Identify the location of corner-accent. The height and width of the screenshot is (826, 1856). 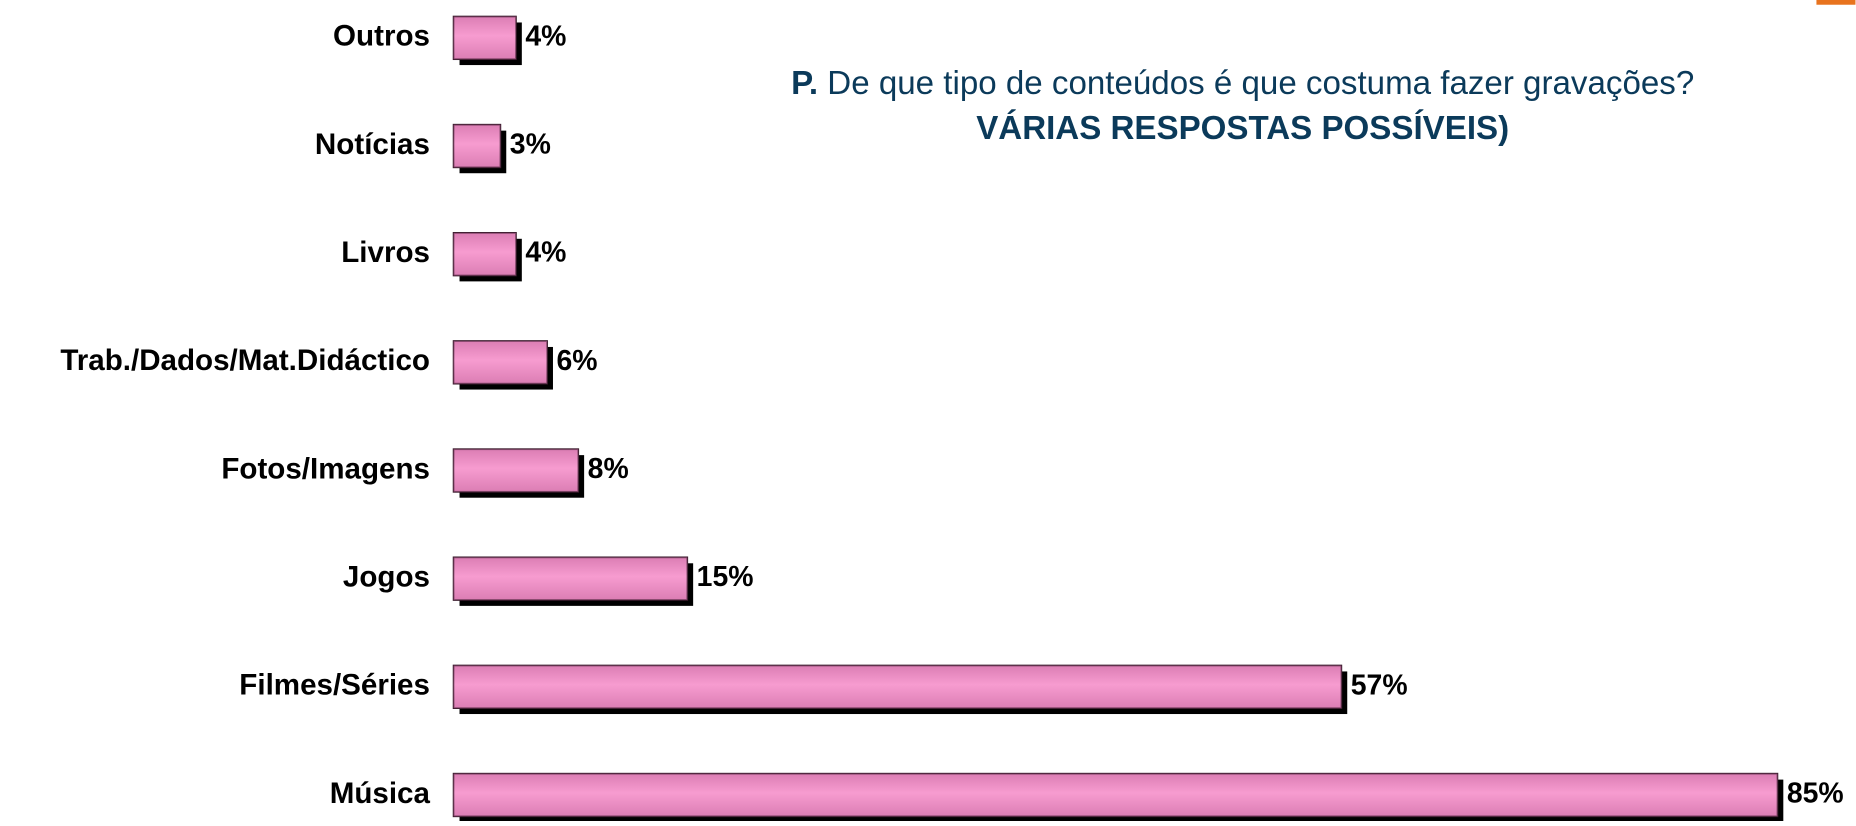
(1836, 2).